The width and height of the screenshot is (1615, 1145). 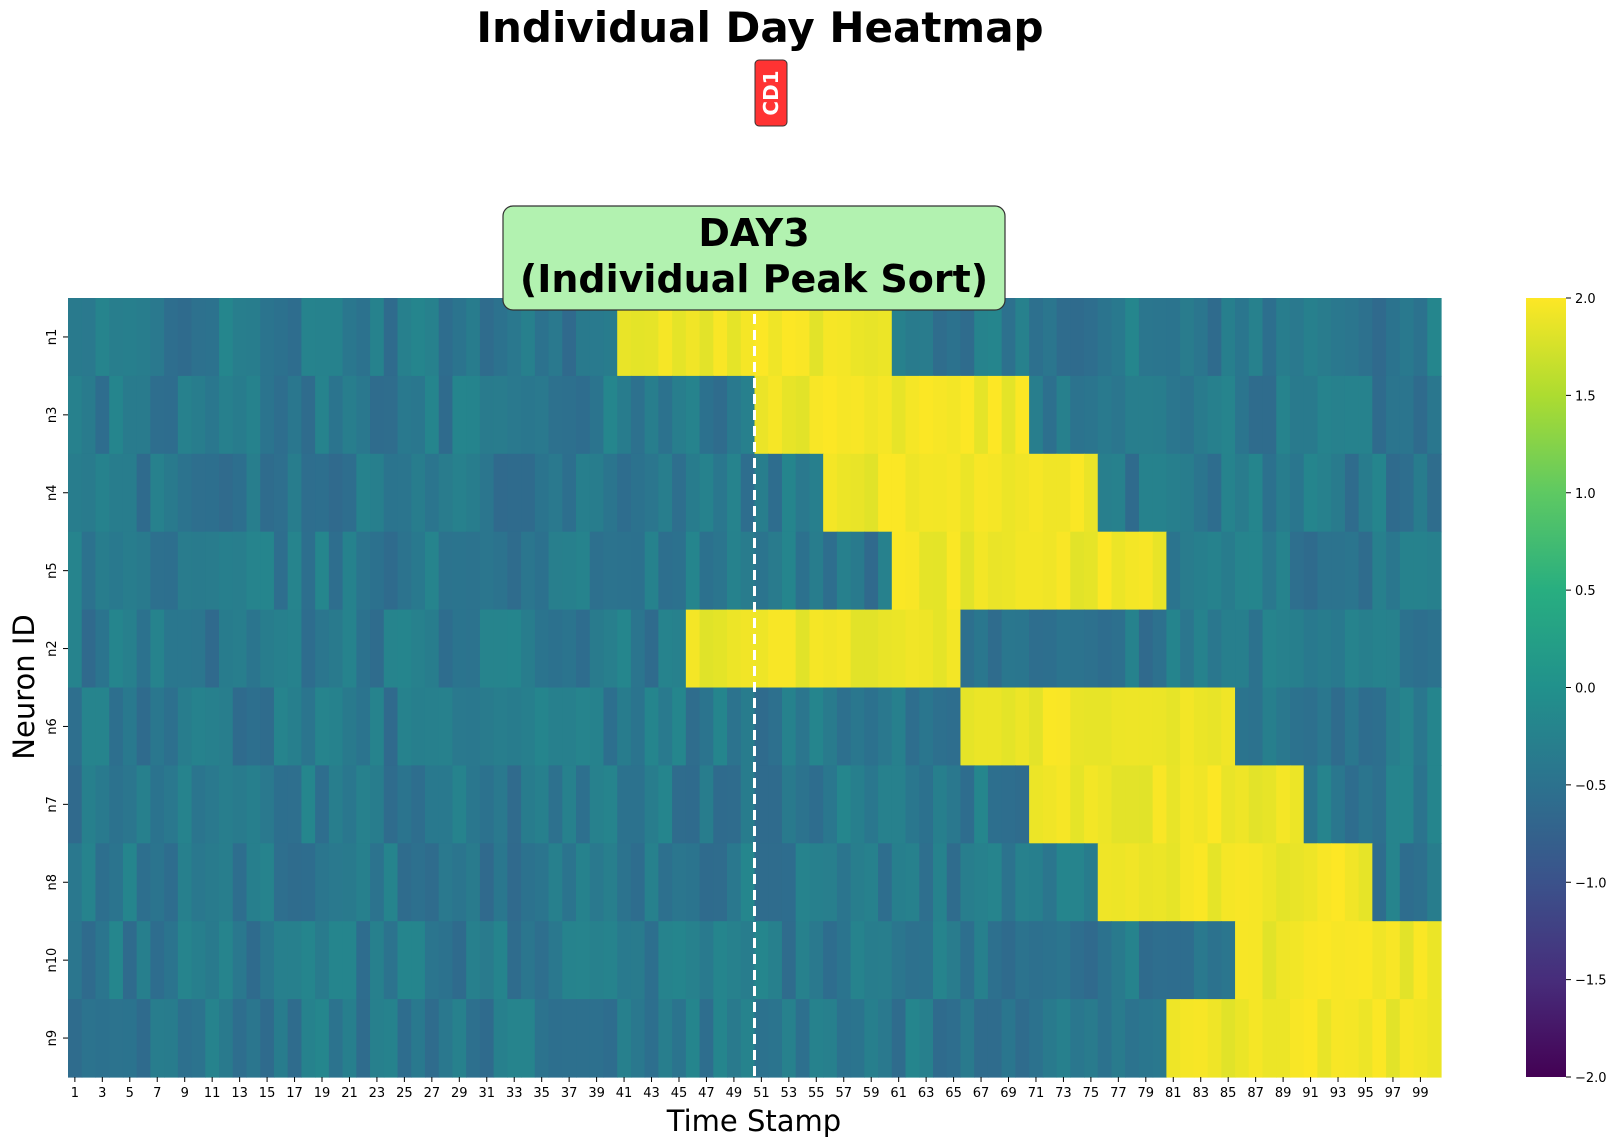 What do you see at coordinates (322, 1093) in the screenshot?
I see `x-tick-label: 19` at bounding box center [322, 1093].